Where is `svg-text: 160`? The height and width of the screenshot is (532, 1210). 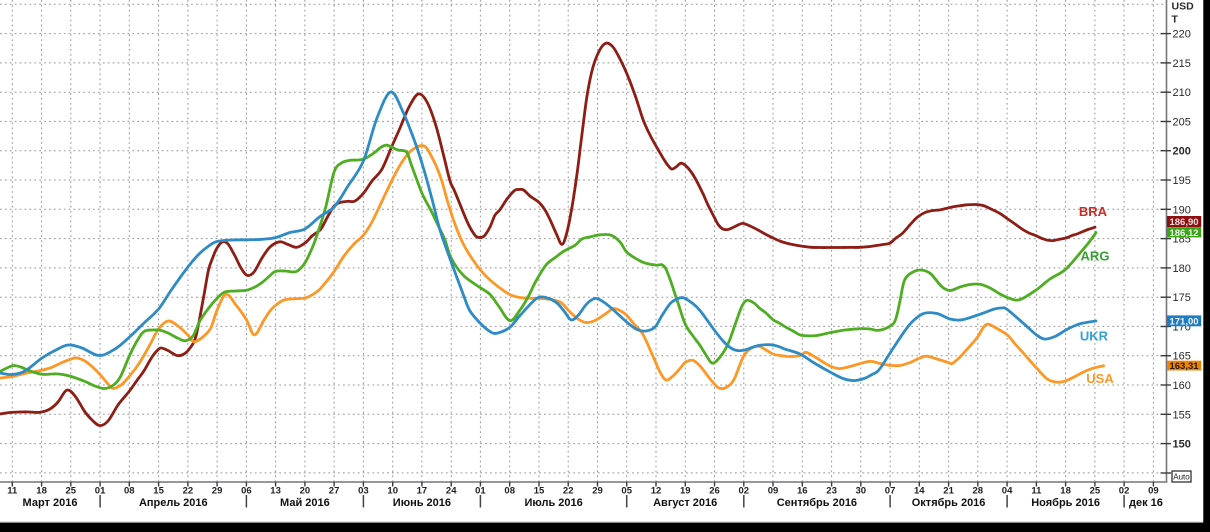
svg-text: 160 is located at coordinates (1182, 386).